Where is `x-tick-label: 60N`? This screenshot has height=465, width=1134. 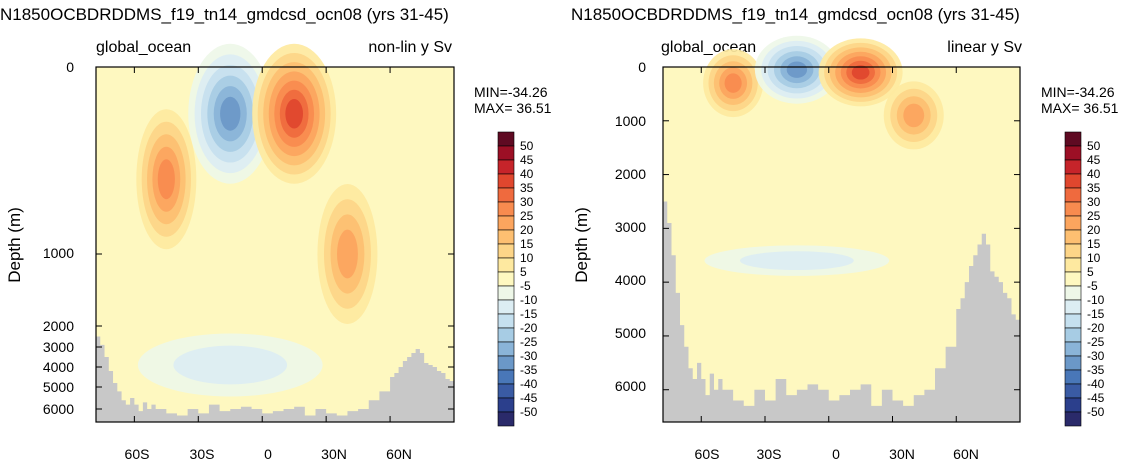
x-tick-label: 60N is located at coordinates (399, 454).